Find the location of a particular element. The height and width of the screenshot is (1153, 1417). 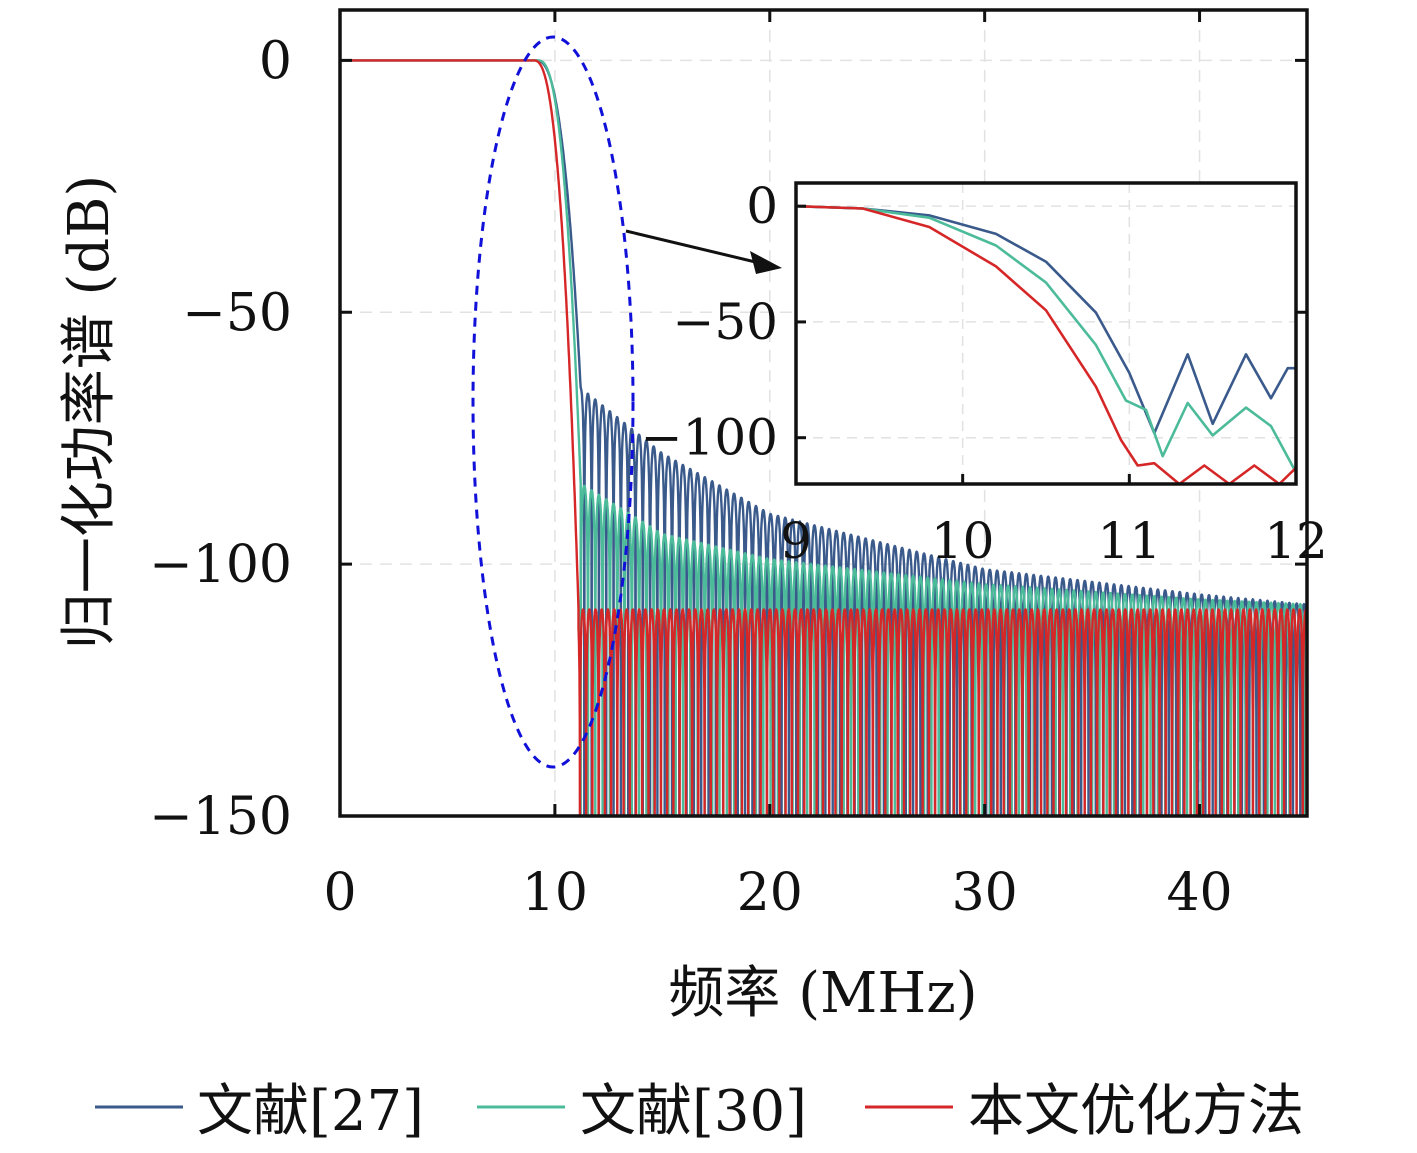

inset-y-tick-label: 0 is located at coordinates (762, 206).